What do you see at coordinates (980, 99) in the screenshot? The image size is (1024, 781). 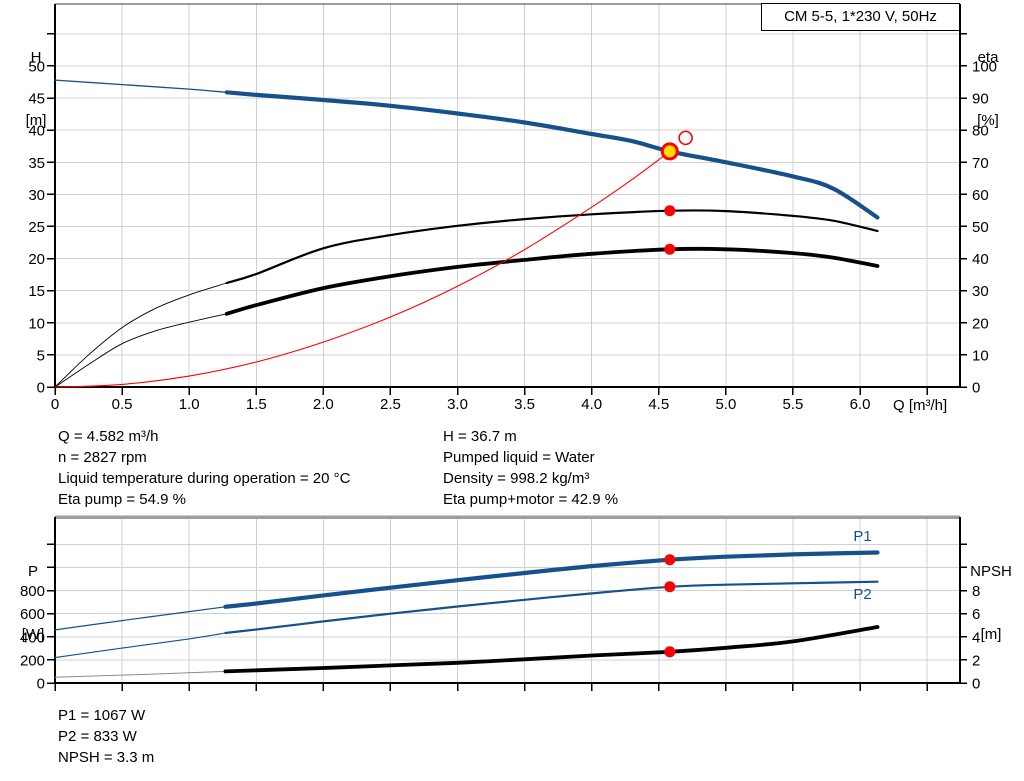 I see `right-tick-label: 90` at bounding box center [980, 99].